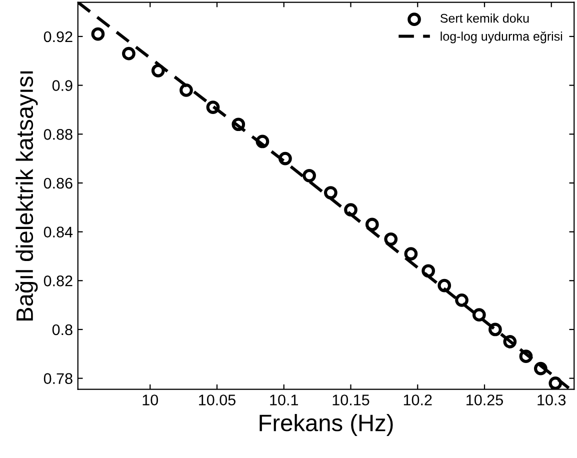 The width and height of the screenshot is (577, 458). I want to click on x-tick-label: 10.25, so click(484, 400).